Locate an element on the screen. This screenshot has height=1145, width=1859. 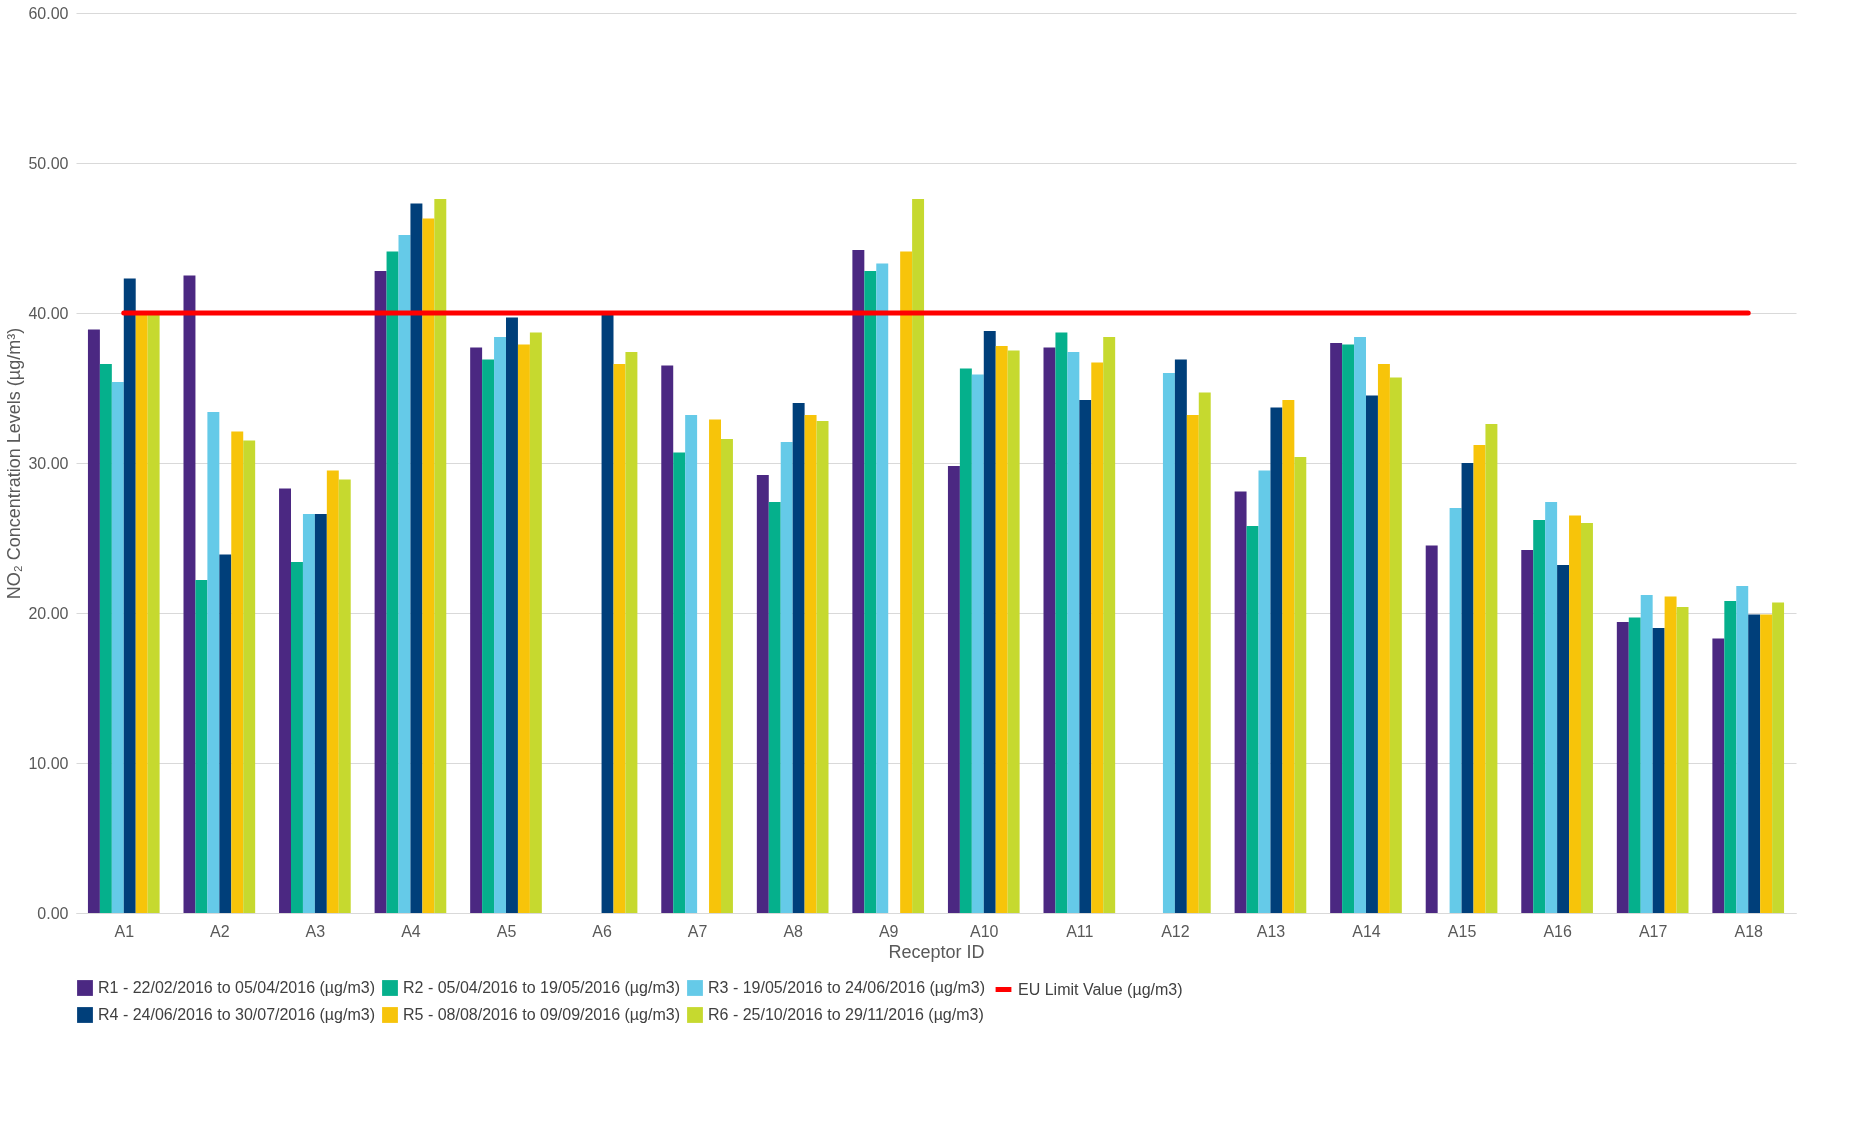
legend-label: R1 - 22/02/2016 to 05/04/2016 (µg/m3) is located at coordinates (236, 987).